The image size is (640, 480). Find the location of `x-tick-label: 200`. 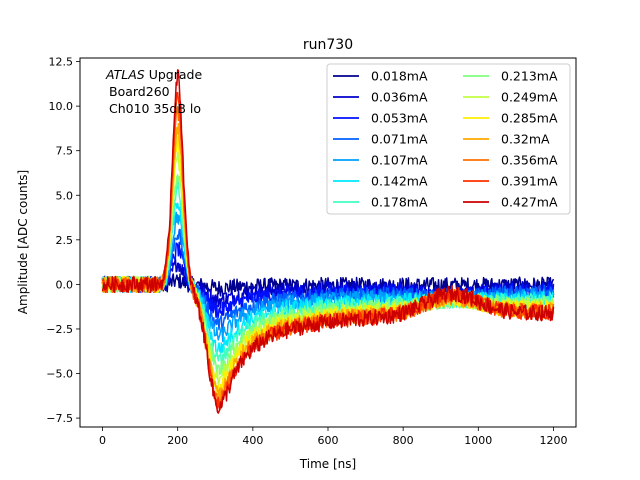

x-tick-label: 200 is located at coordinates (177, 440).